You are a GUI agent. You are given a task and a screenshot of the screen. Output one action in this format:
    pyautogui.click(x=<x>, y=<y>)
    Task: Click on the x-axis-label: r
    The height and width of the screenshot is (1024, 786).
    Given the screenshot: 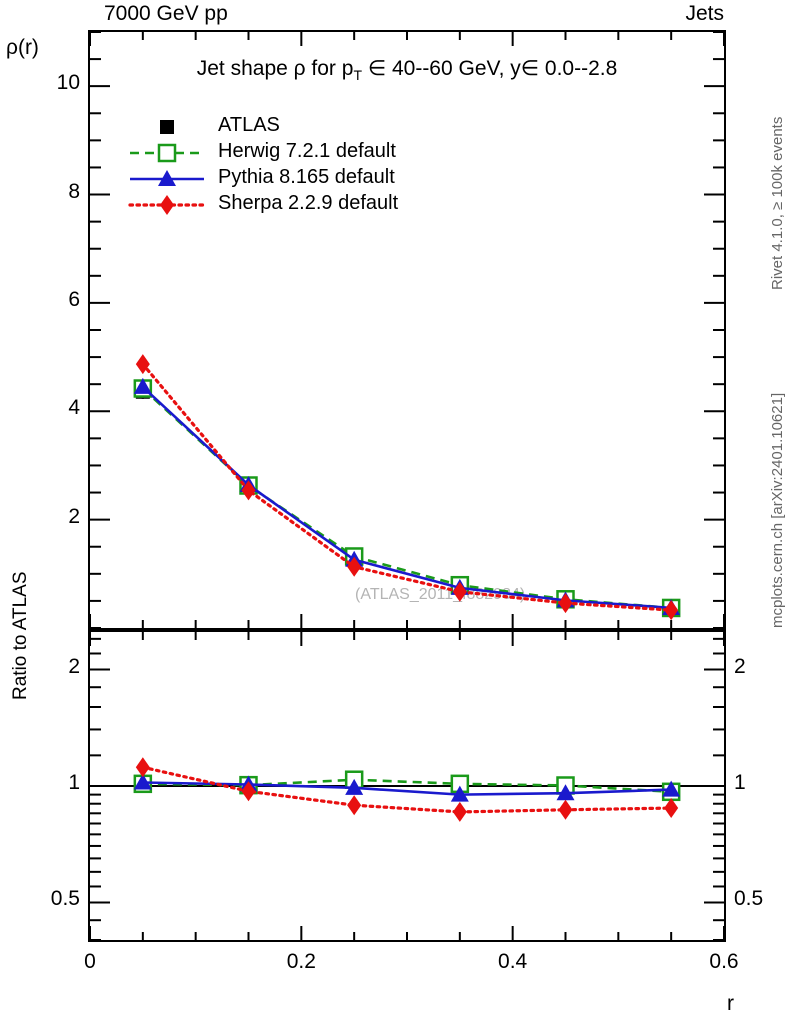 What is the action you would take?
    pyautogui.click(x=730, y=1003)
    